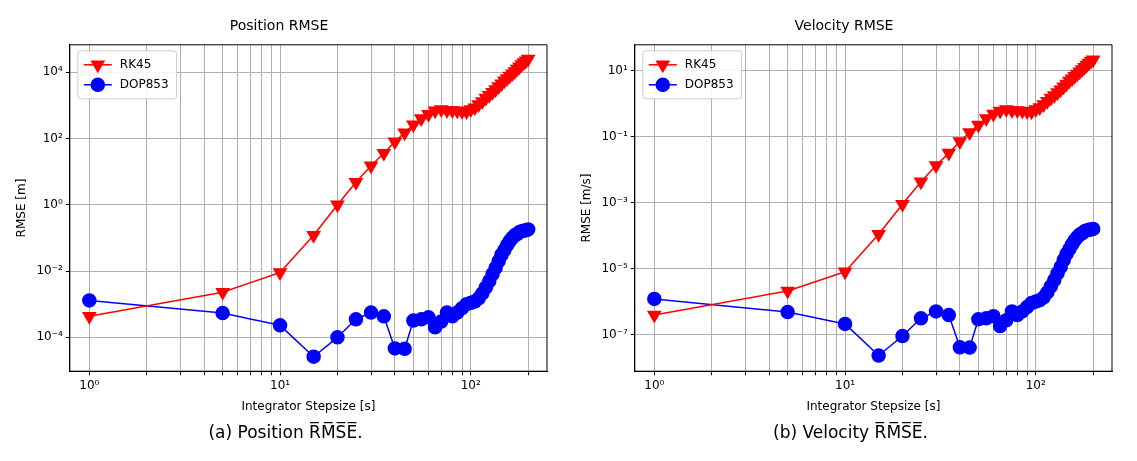  I want to click on y-tick-label: 10⁴, so click(52, 71).